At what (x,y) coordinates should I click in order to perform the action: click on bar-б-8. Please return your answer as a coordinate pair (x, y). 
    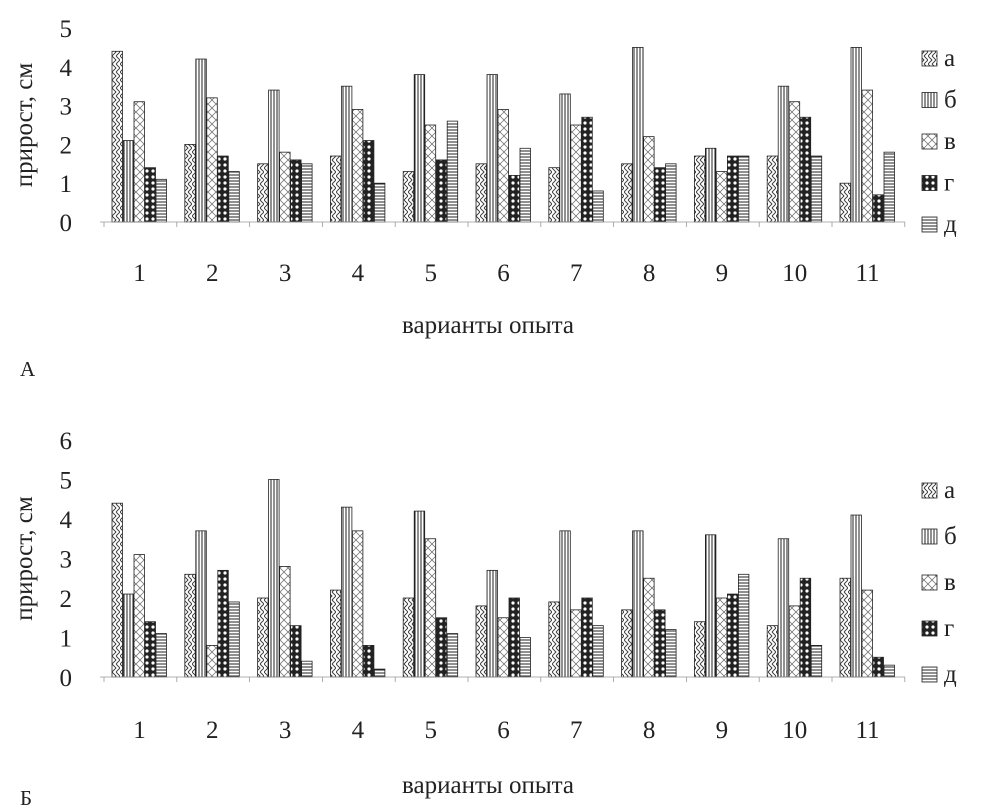
    Looking at the image, I should click on (638, 135).